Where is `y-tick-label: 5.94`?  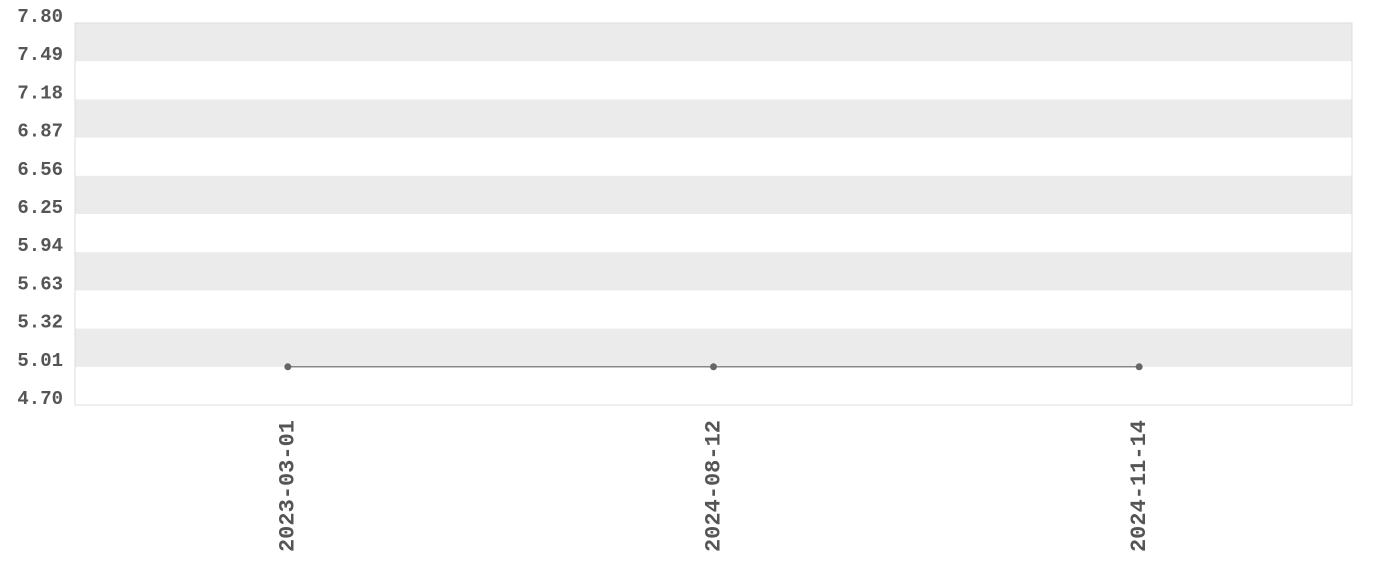
y-tick-label: 5.94 is located at coordinates (40, 246).